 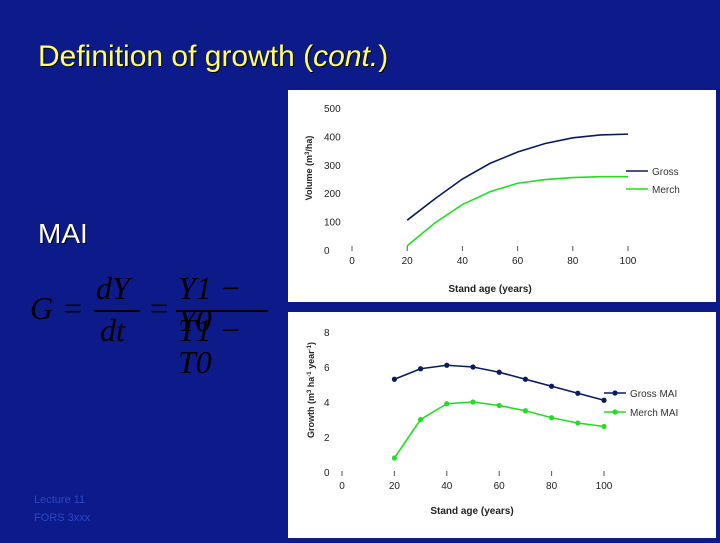 What do you see at coordinates (311, 361) in the screenshot?
I see `y-axis-label-part: year` at bounding box center [311, 361].